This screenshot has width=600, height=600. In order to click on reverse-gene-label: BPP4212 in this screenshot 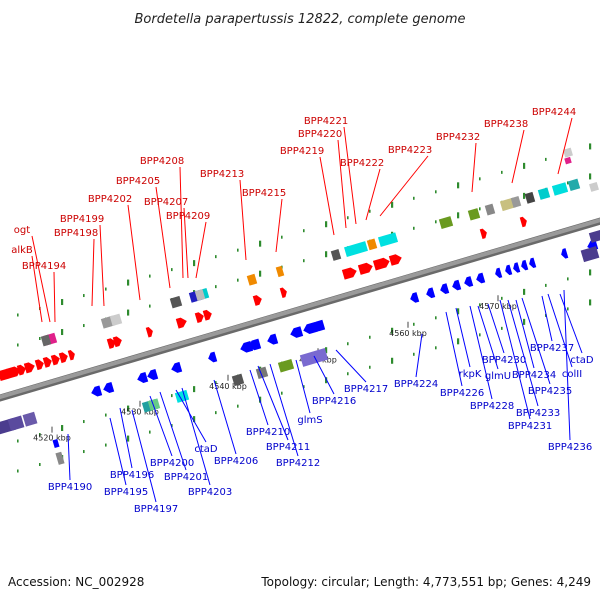, I will do `click(298, 463)`.